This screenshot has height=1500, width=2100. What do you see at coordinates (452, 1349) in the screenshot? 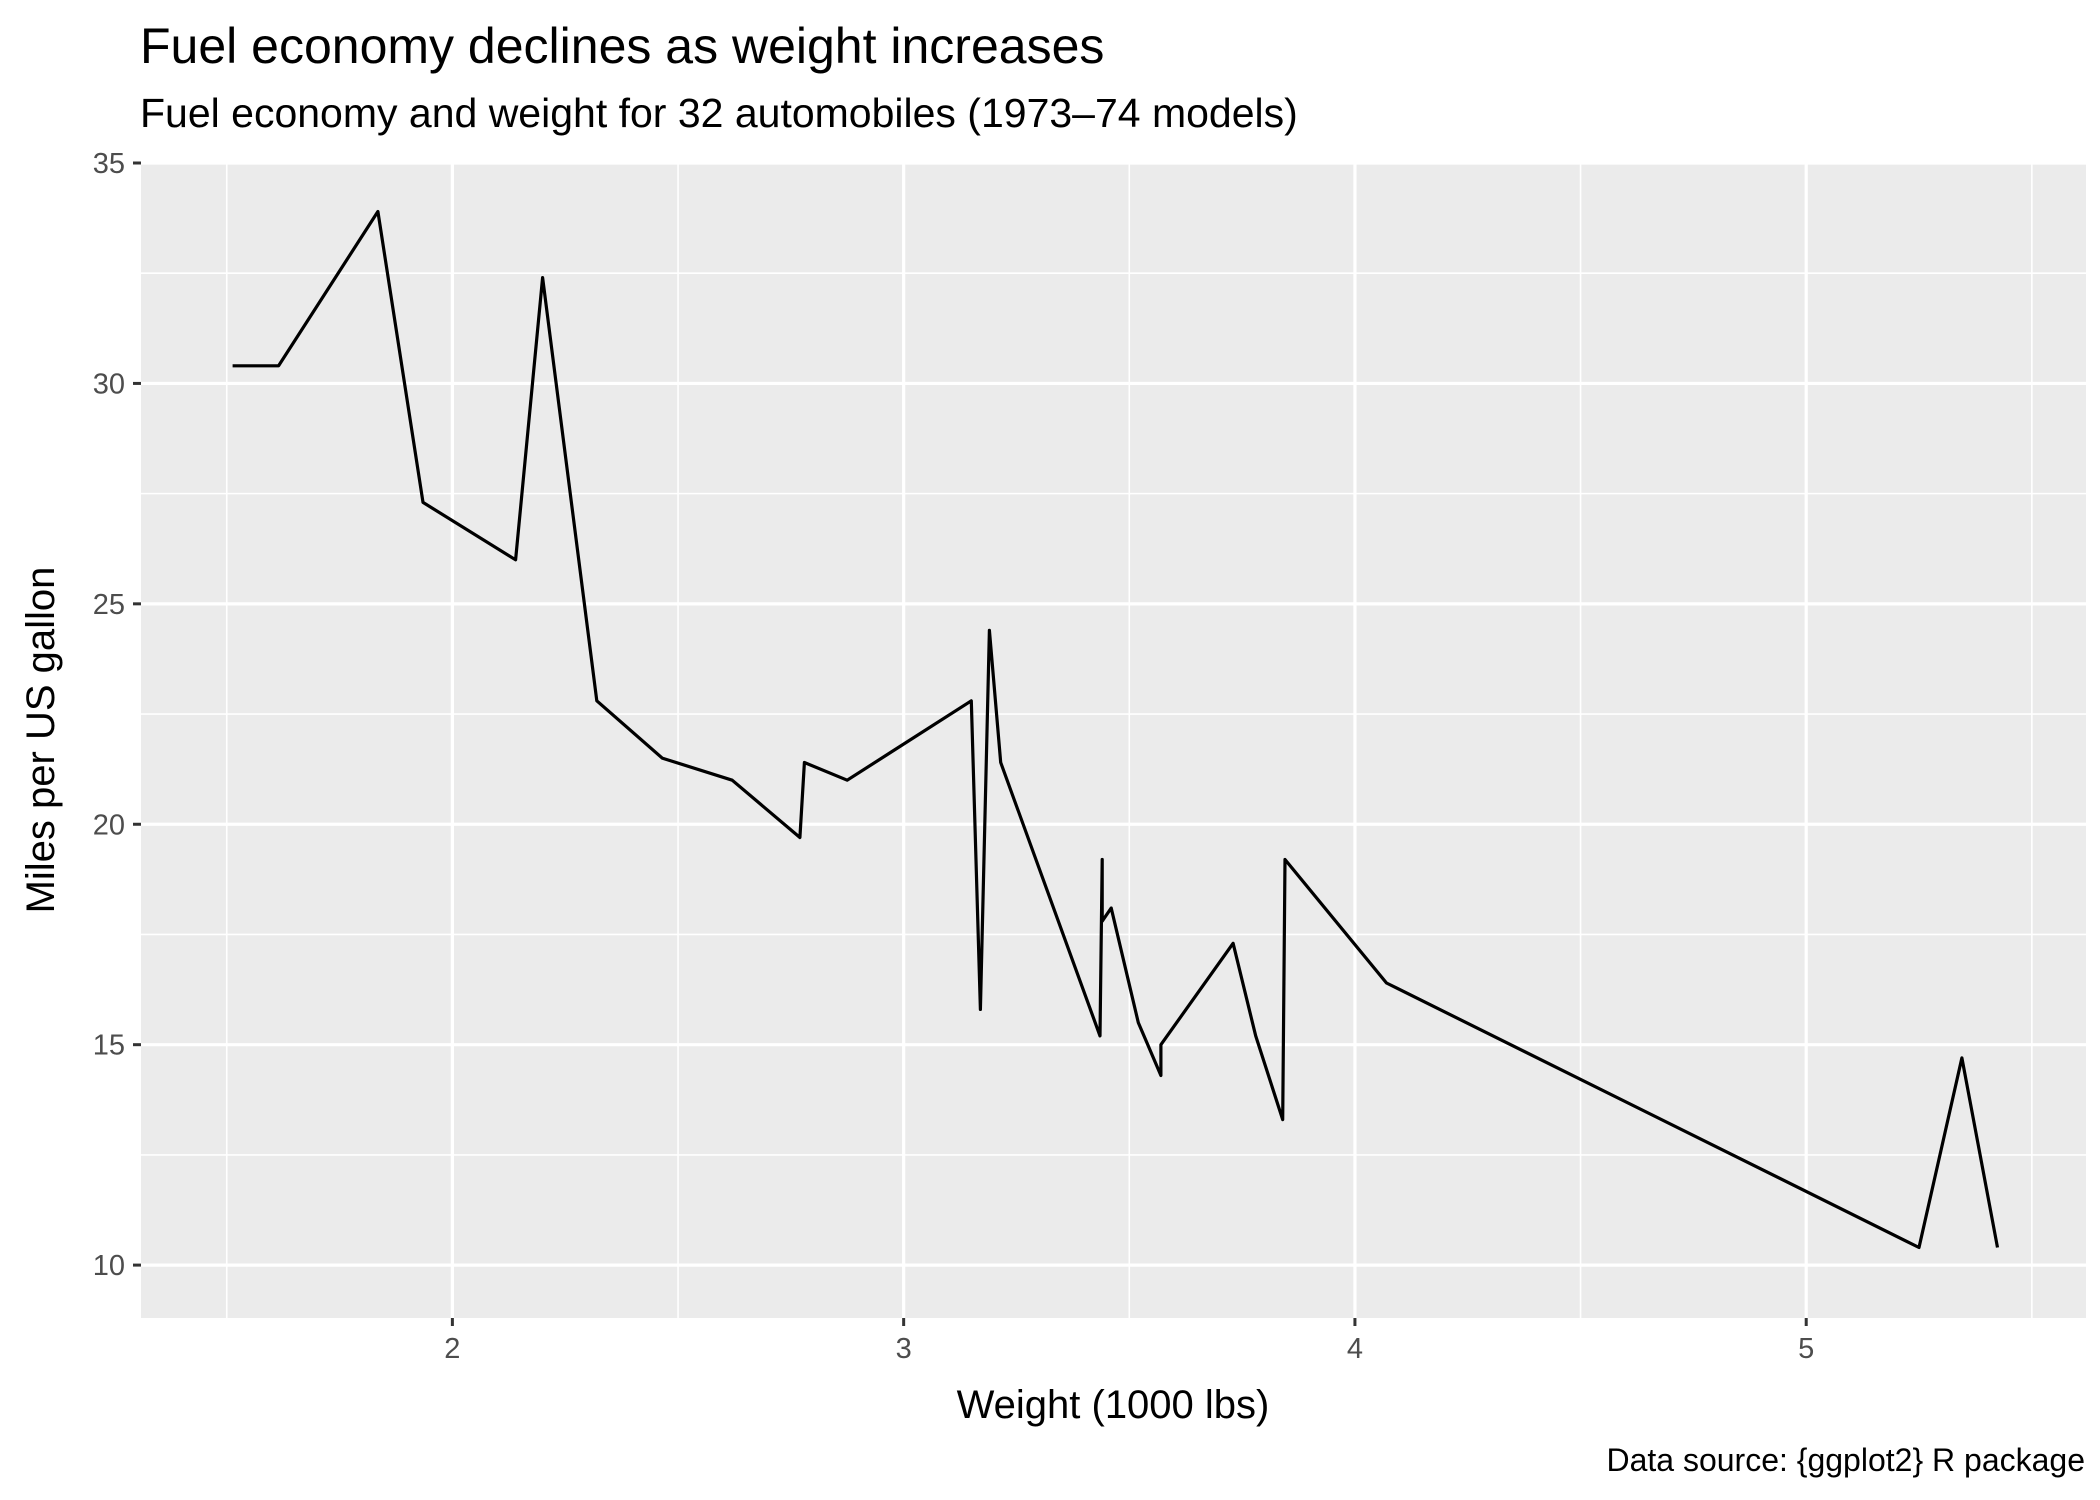
I see `x-tick-label: 2` at bounding box center [452, 1349].